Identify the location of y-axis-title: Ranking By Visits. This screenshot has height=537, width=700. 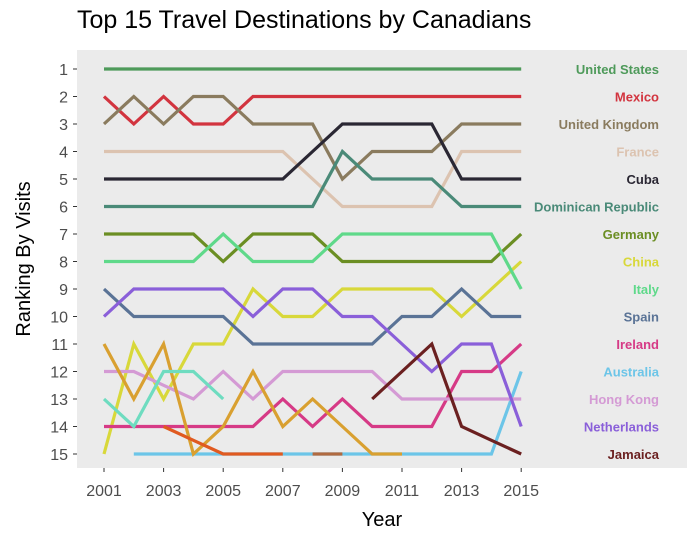
(24, 258).